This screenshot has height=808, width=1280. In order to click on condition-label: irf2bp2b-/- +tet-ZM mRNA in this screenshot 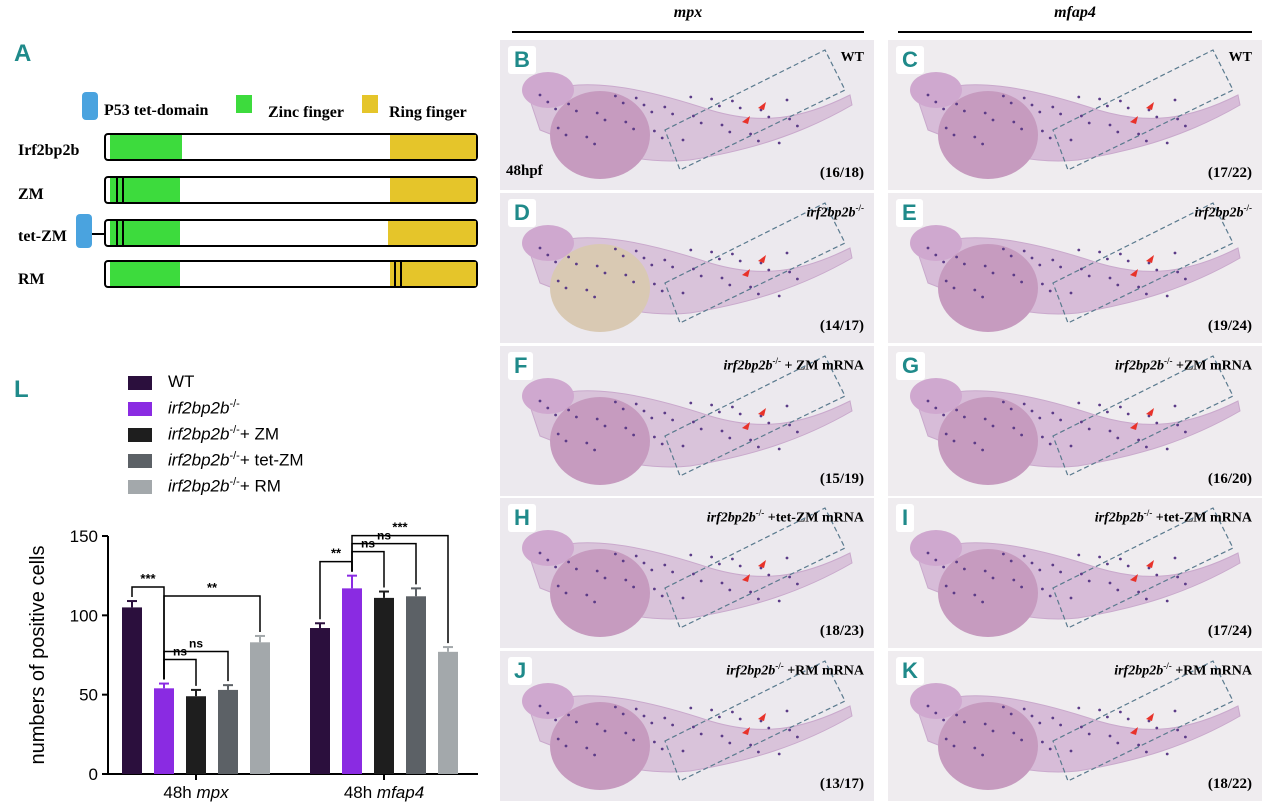, I will do `click(1173, 517)`.